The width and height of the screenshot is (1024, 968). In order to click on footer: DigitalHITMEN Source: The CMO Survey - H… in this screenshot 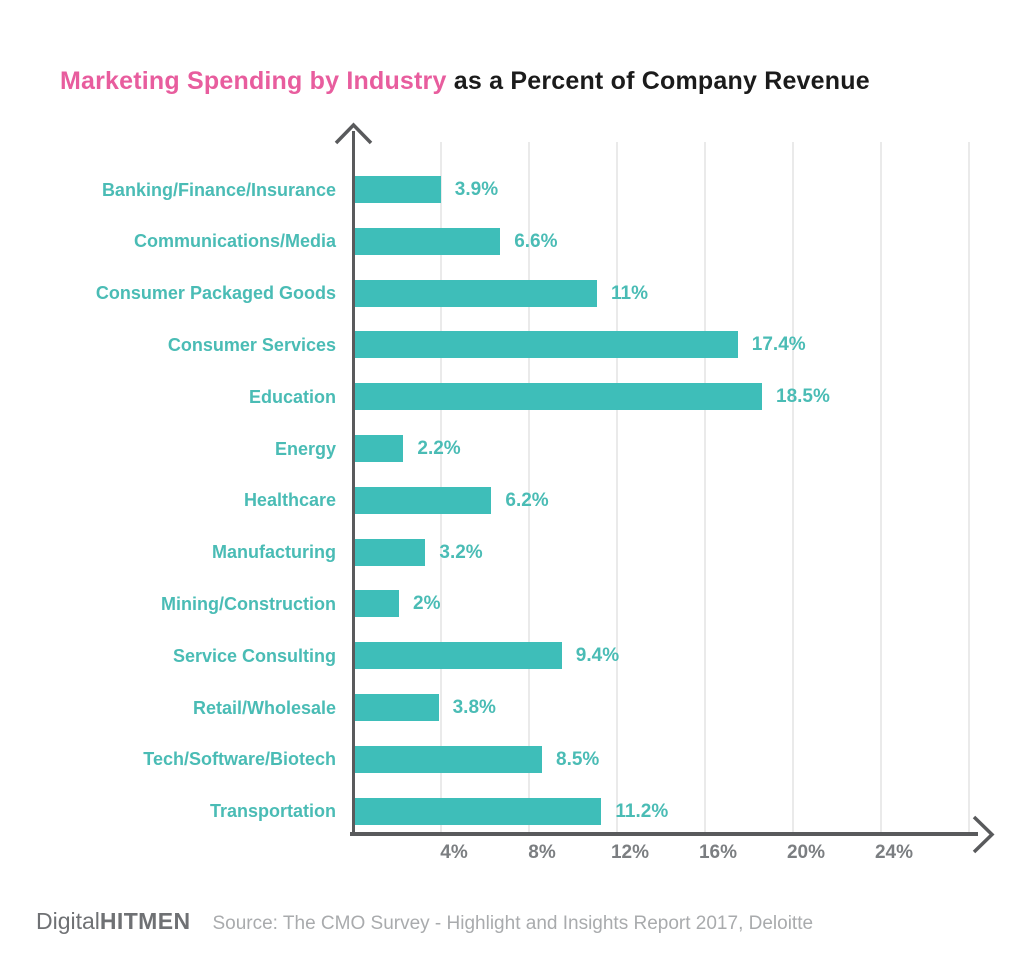, I will do `click(424, 921)`.